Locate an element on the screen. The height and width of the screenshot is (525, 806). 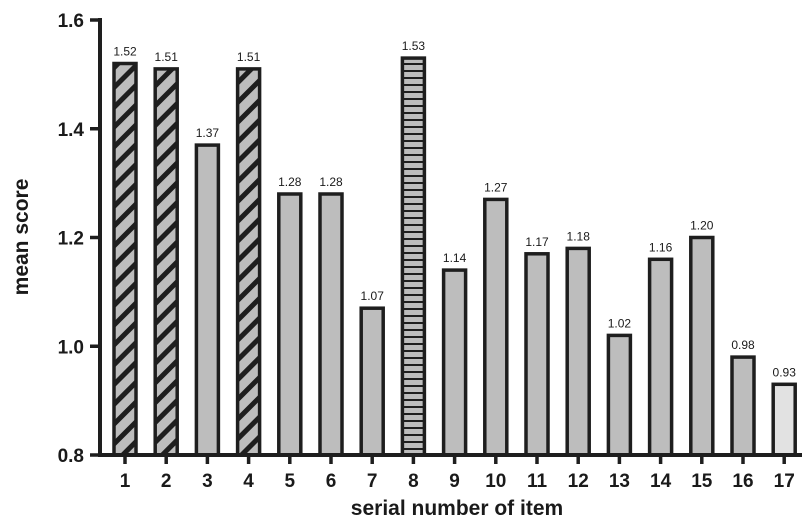
y-tick-label-1-0: 1.0 is located at coordinates (71, 347).